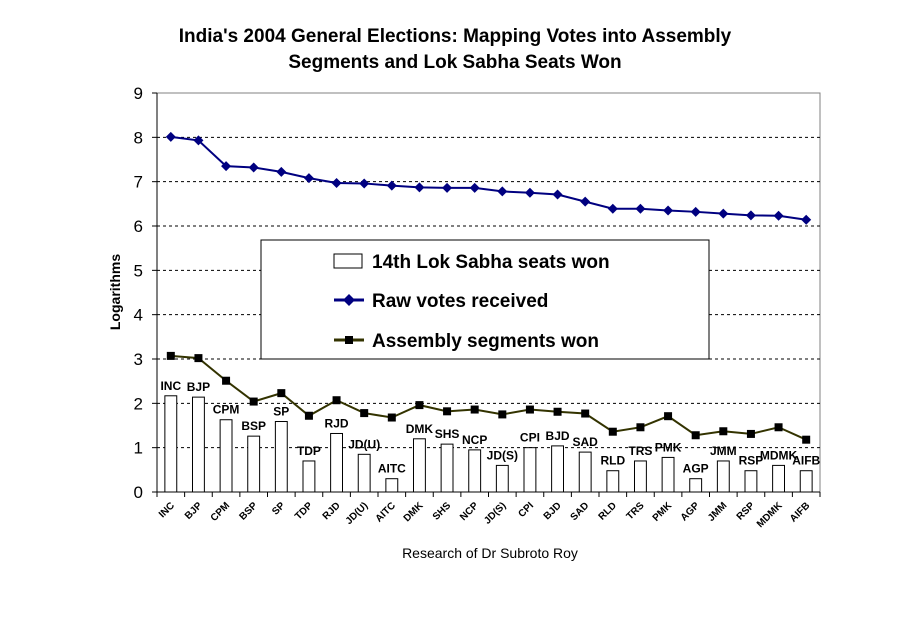 Image resolution: width=911 pixels, height=623 pixels. What do you see at coordinates (495, 513) in the screenshot?
I see `x-tick-label: JD(S)` at bounding box center [495, 513].